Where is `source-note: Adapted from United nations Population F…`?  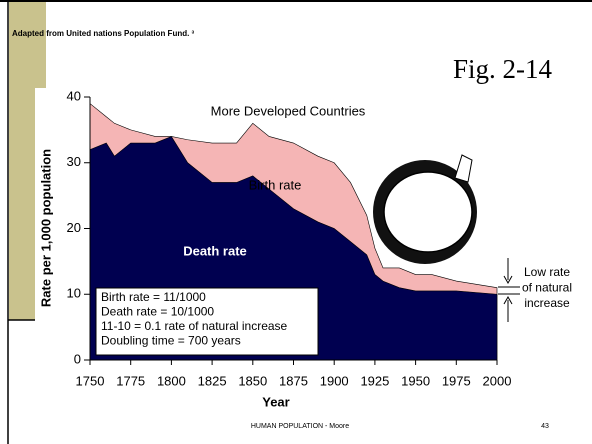
source-note: Adapted from United nations Population F… is located at coordinates (103, 33).